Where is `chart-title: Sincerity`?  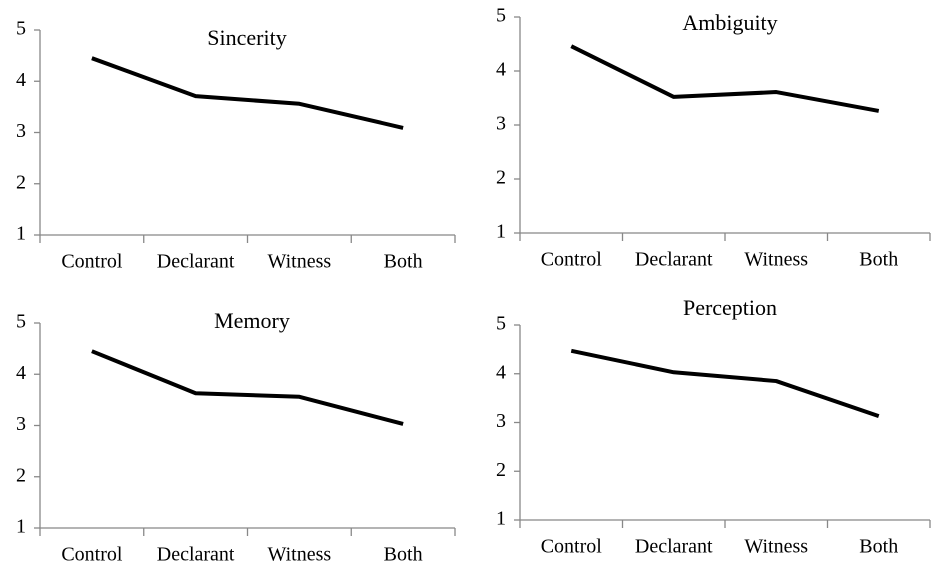 chart-title: Sincerity is located at coordinates (246, 37).